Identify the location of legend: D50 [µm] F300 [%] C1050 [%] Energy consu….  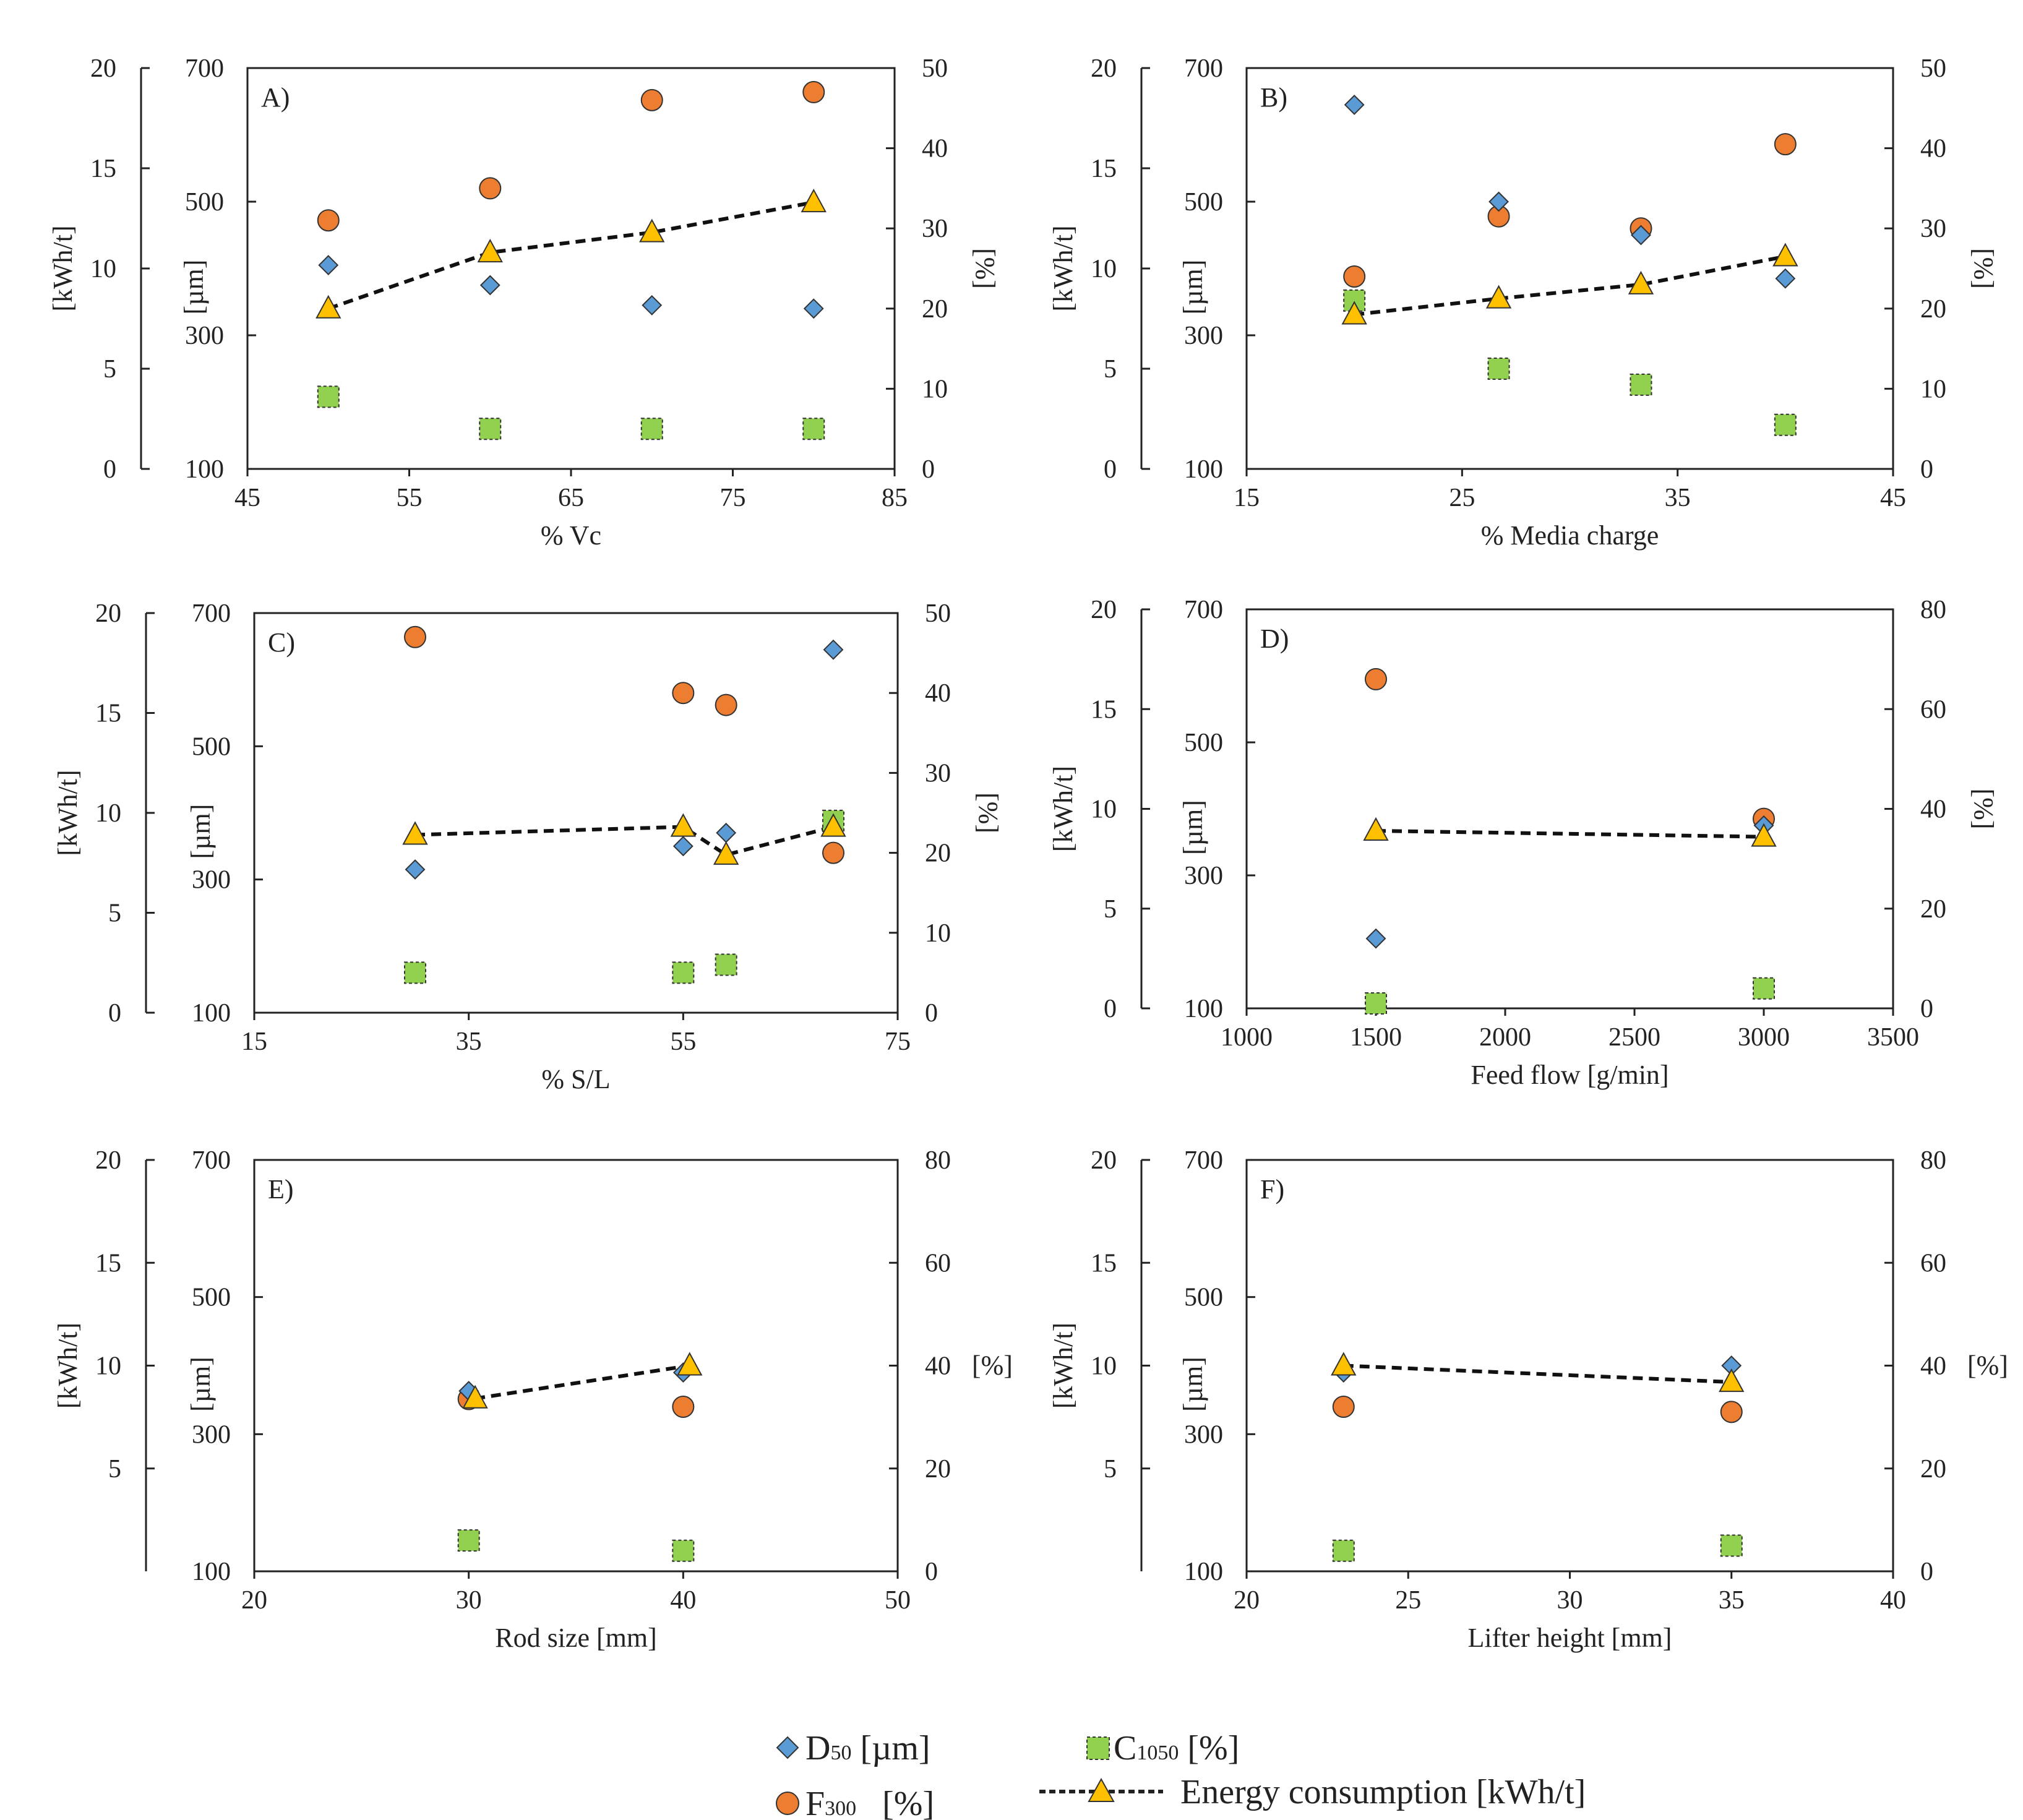
(1181, 1775).